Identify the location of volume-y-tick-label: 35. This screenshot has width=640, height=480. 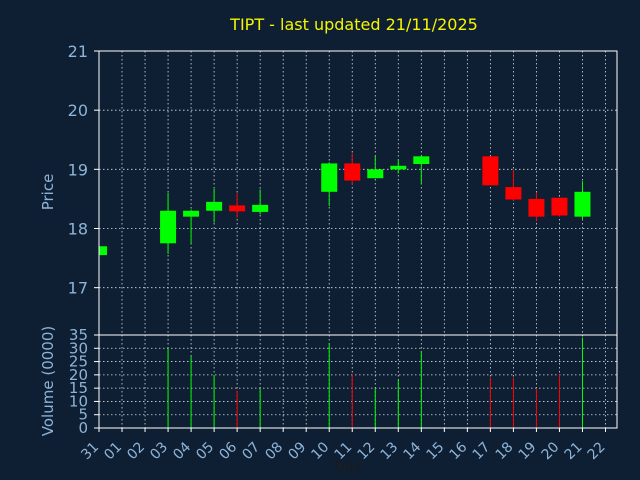
(78, 335).